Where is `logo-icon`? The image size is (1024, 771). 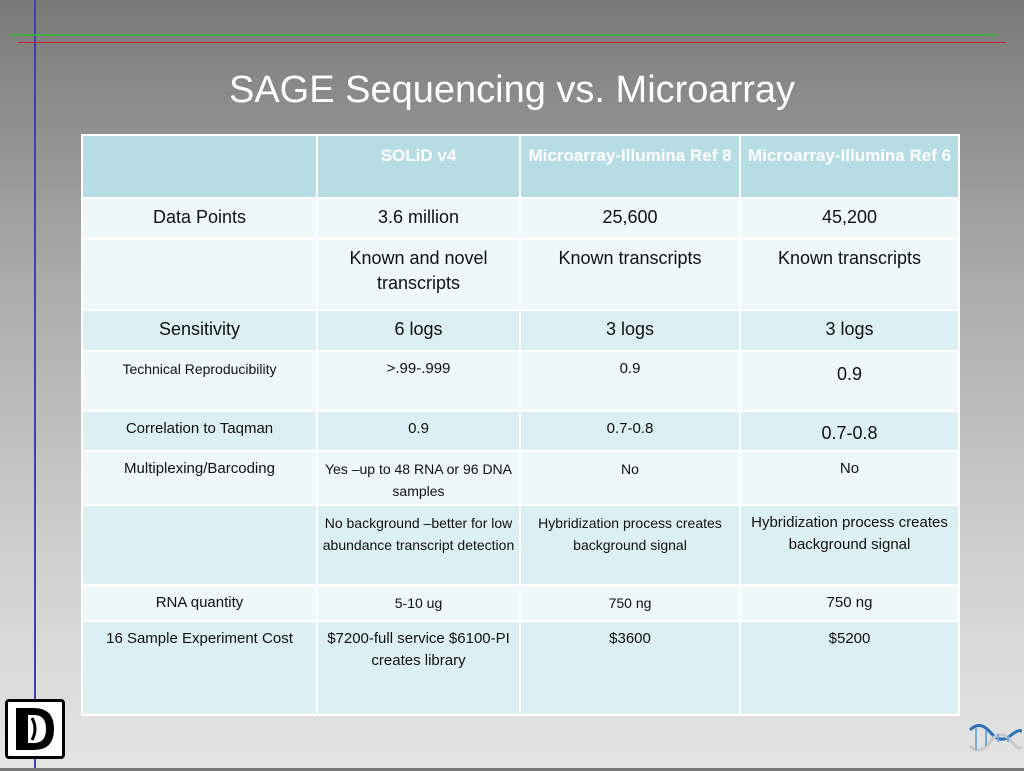
logo-icon is located at coordinates (35, 729).